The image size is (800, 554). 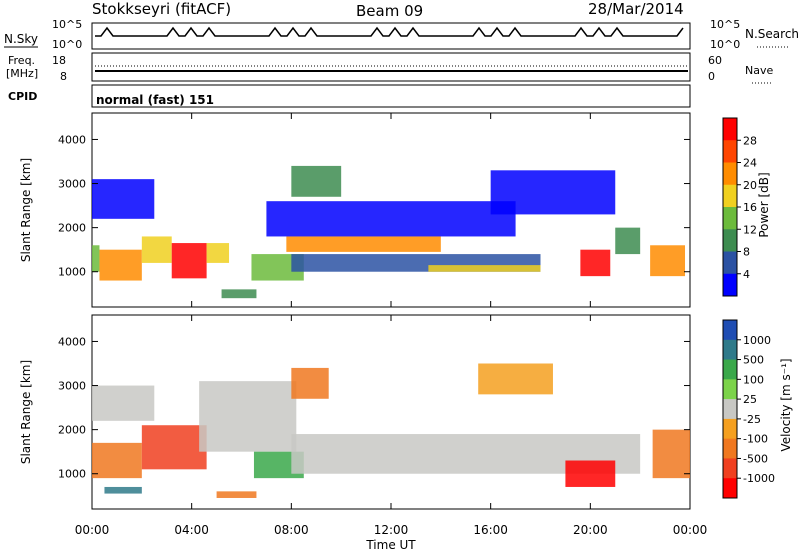 What do you see at coordinates (67, 44) in the screenshot?
I see `noise-tick-left-bottom: 10^0` at bounding box center [67, 44].